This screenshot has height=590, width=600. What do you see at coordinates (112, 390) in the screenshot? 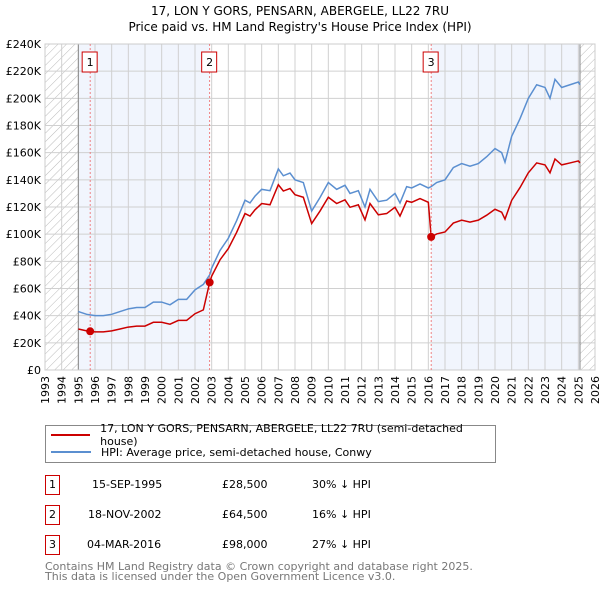
I see `x-tick-label: 1997` at bounding box center [112, 390].